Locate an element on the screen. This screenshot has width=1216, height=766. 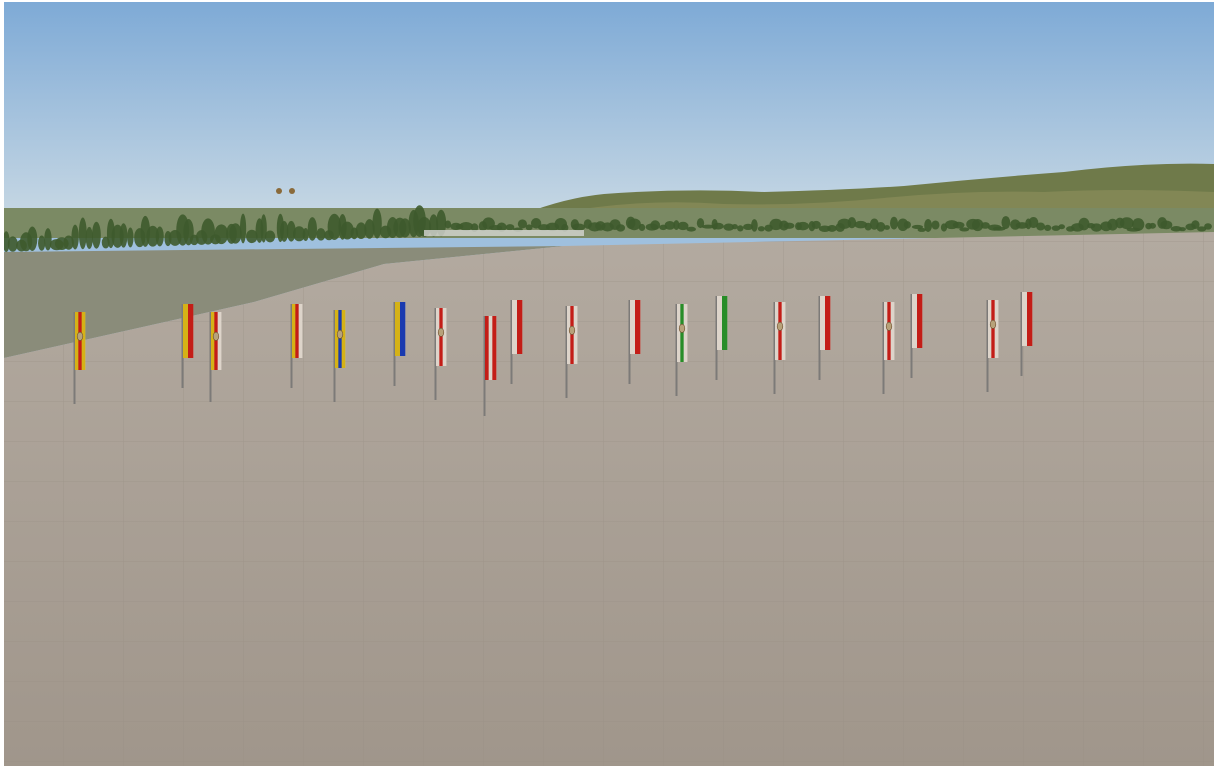
tree-line is located at coordinates (608, 228).